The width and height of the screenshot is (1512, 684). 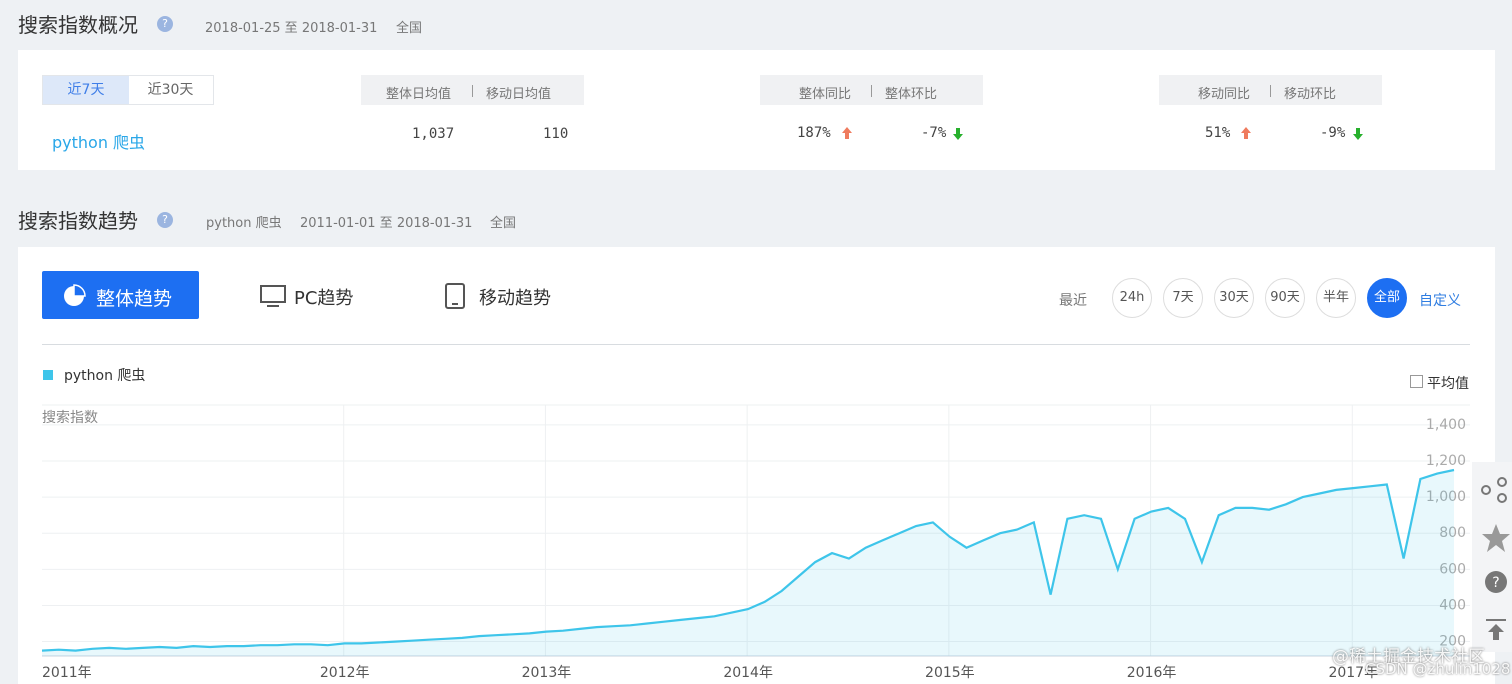 What do you see at coordinates (1387, 298) in the screenshot?
I see `range-button: 全部` at bounding box center [1387, 298].